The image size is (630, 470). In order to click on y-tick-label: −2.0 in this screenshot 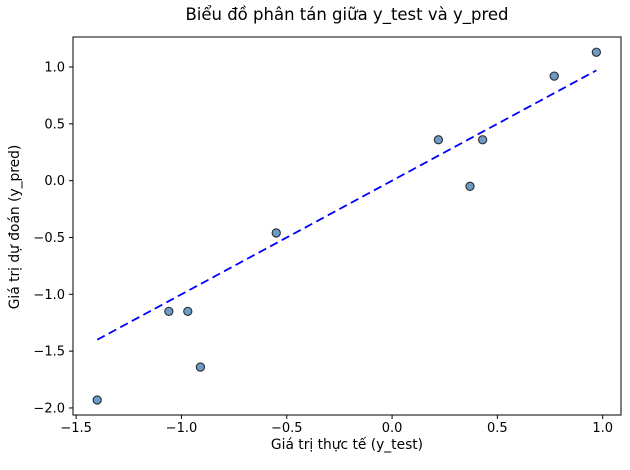, I will do `click(49, 408)`.